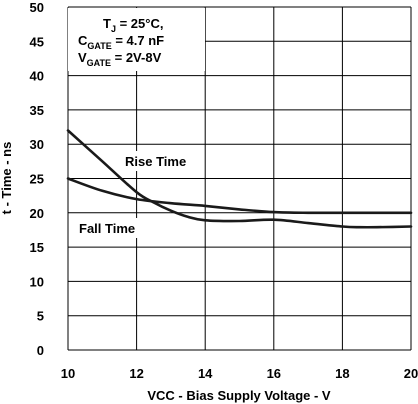 The width and height of the screenshot is (418, 404). I want to click on y-tick-label: 40, so click(37, 76).